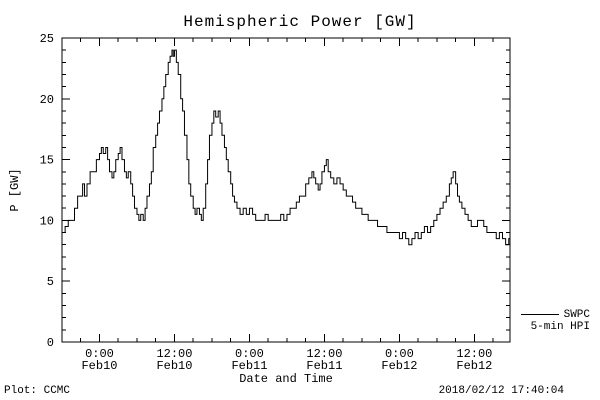  Describe the element at coordinates (47, 221) in the screenshot. I see `y-tick-label: 10` at that location.